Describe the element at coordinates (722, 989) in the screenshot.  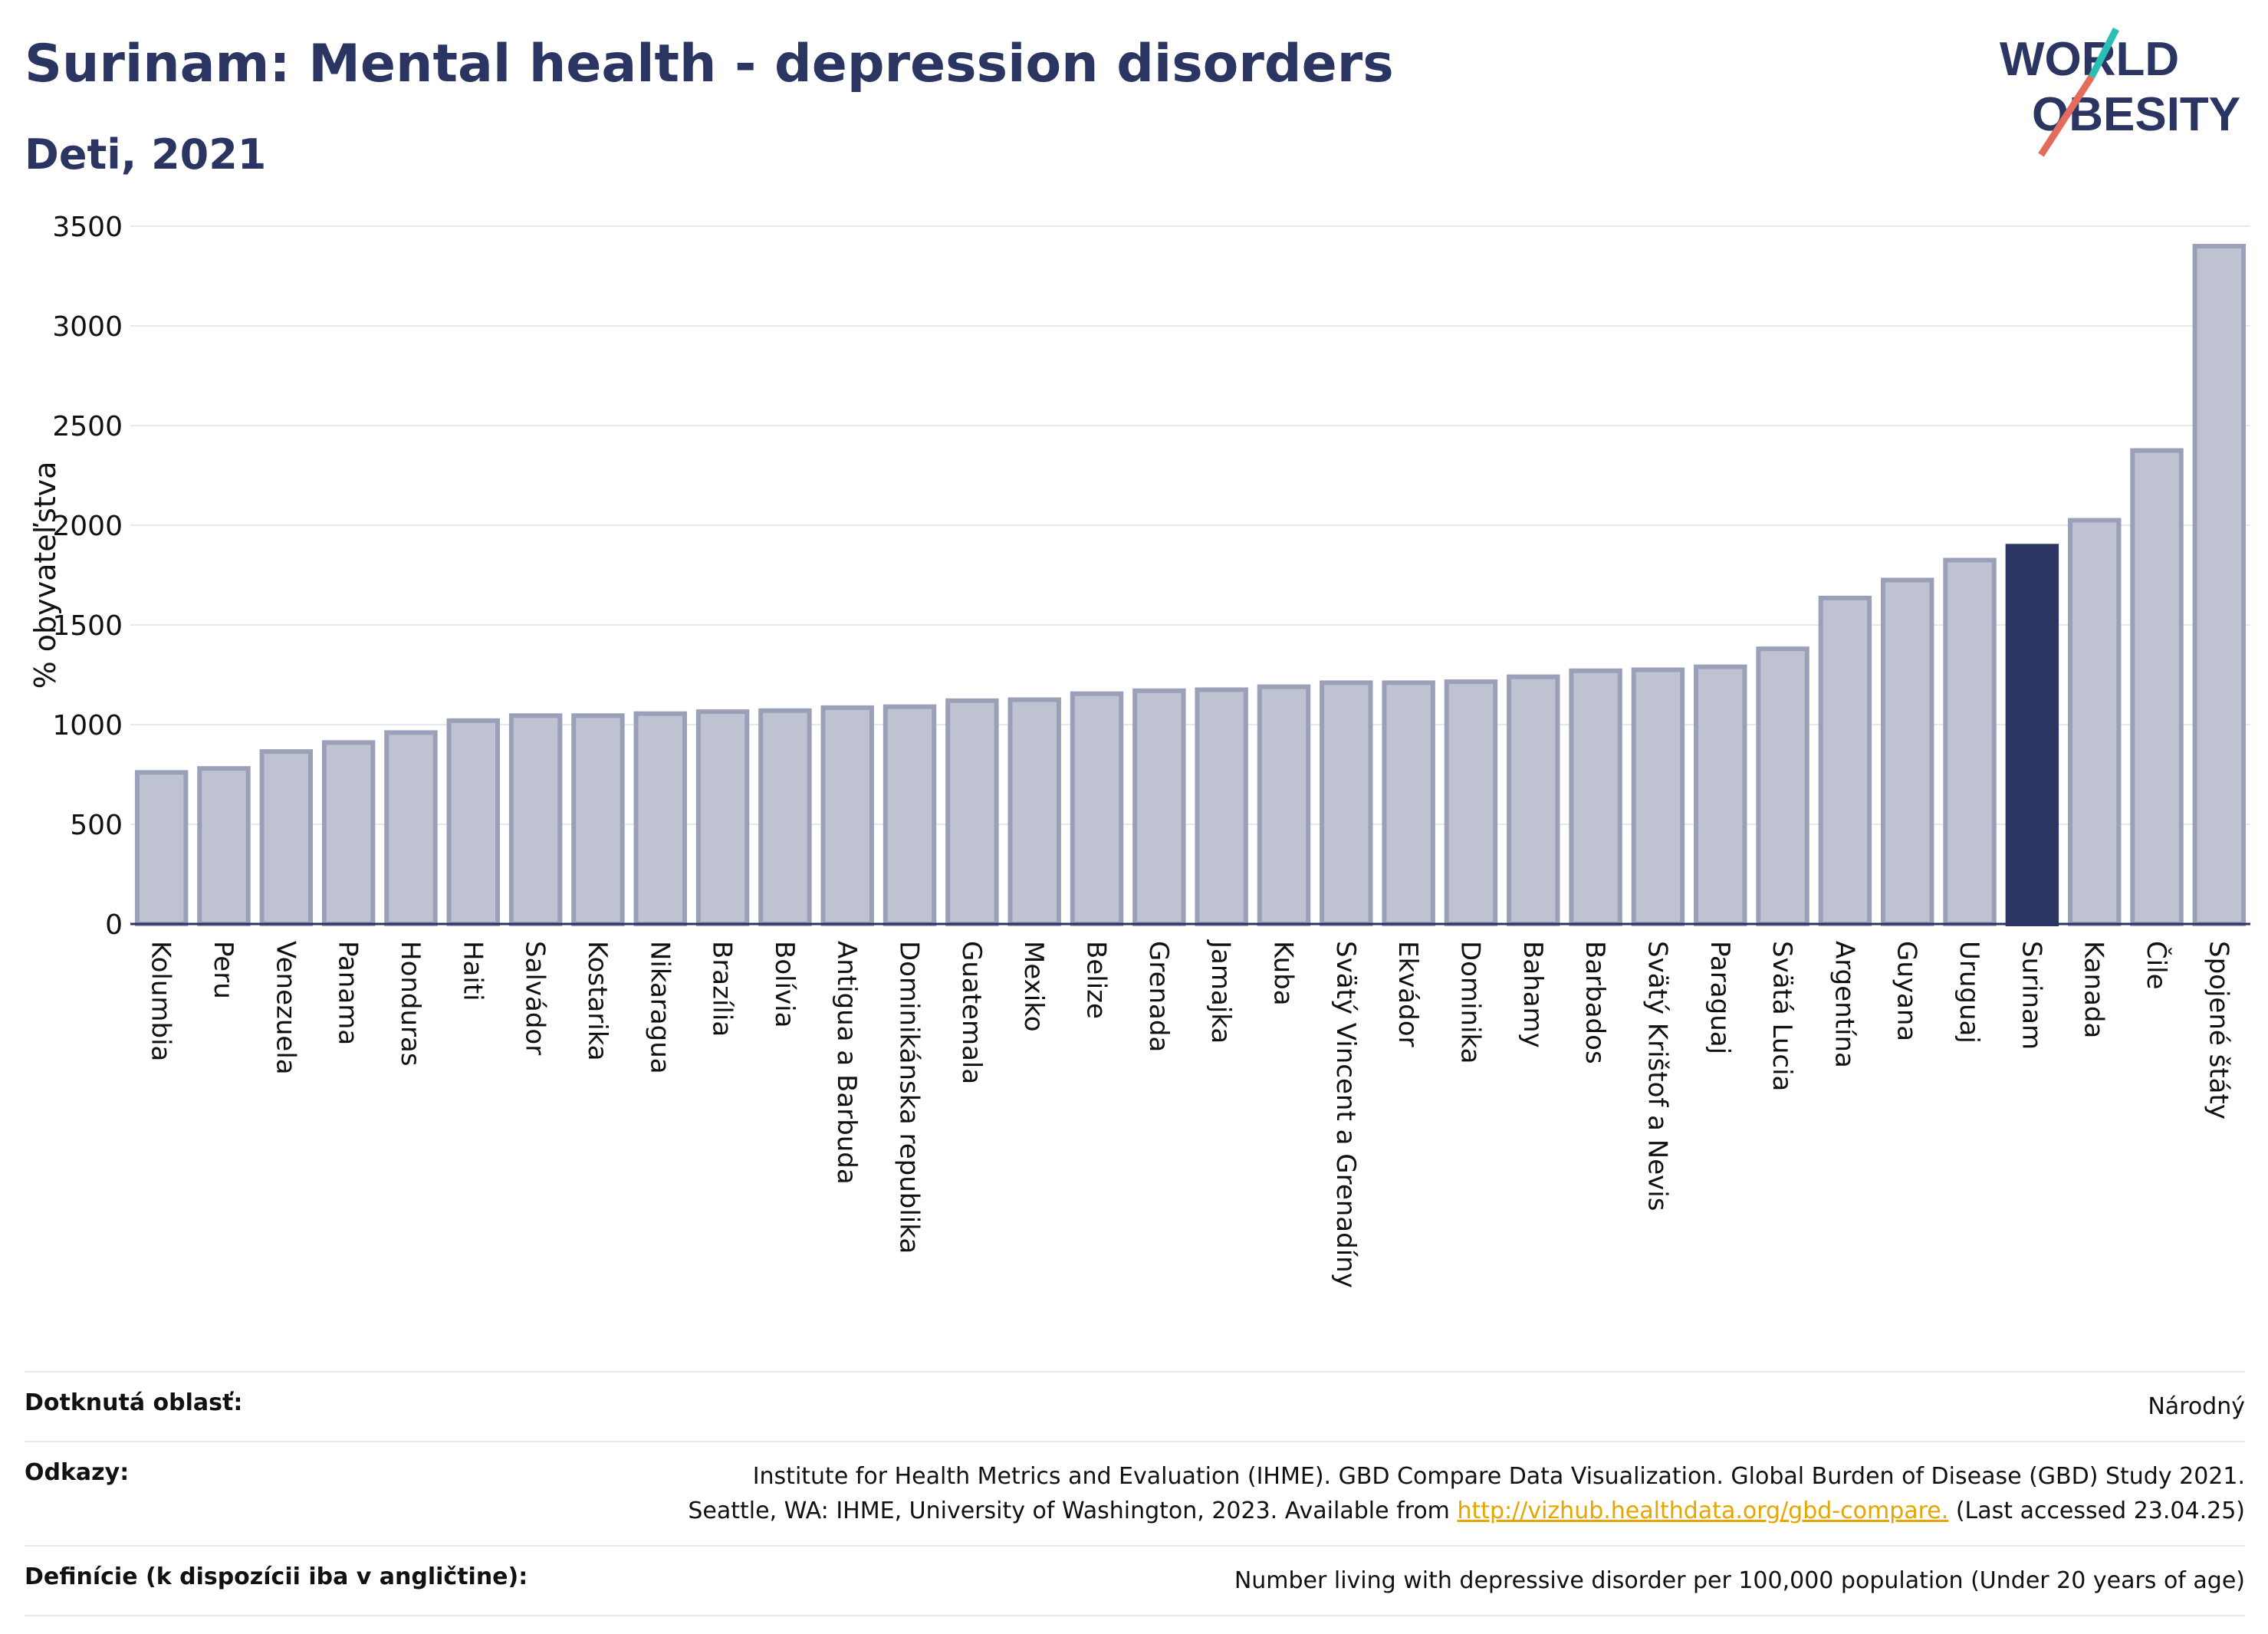
I see `x-tick-label: Brazília` at that location.